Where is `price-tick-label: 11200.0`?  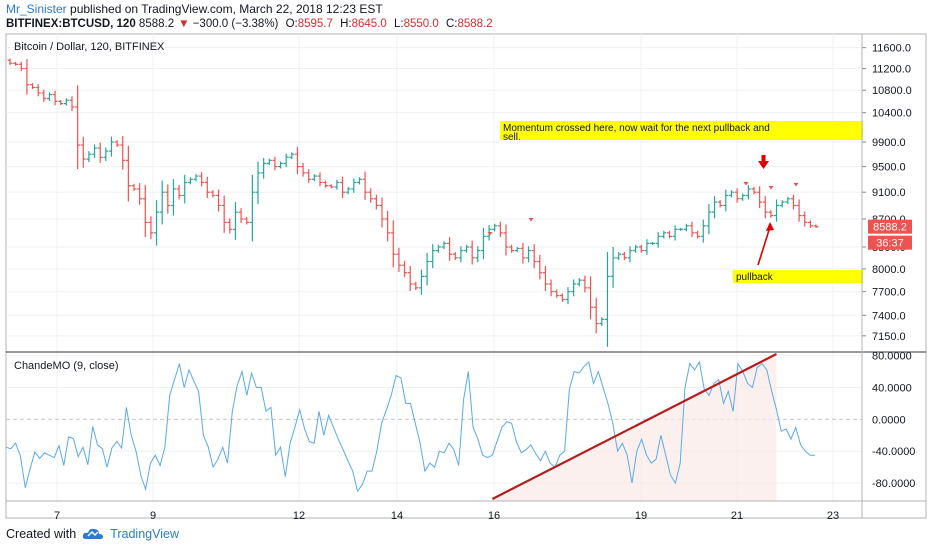 price-tick-label: 11200.0 is located at coordinates (891, 70).